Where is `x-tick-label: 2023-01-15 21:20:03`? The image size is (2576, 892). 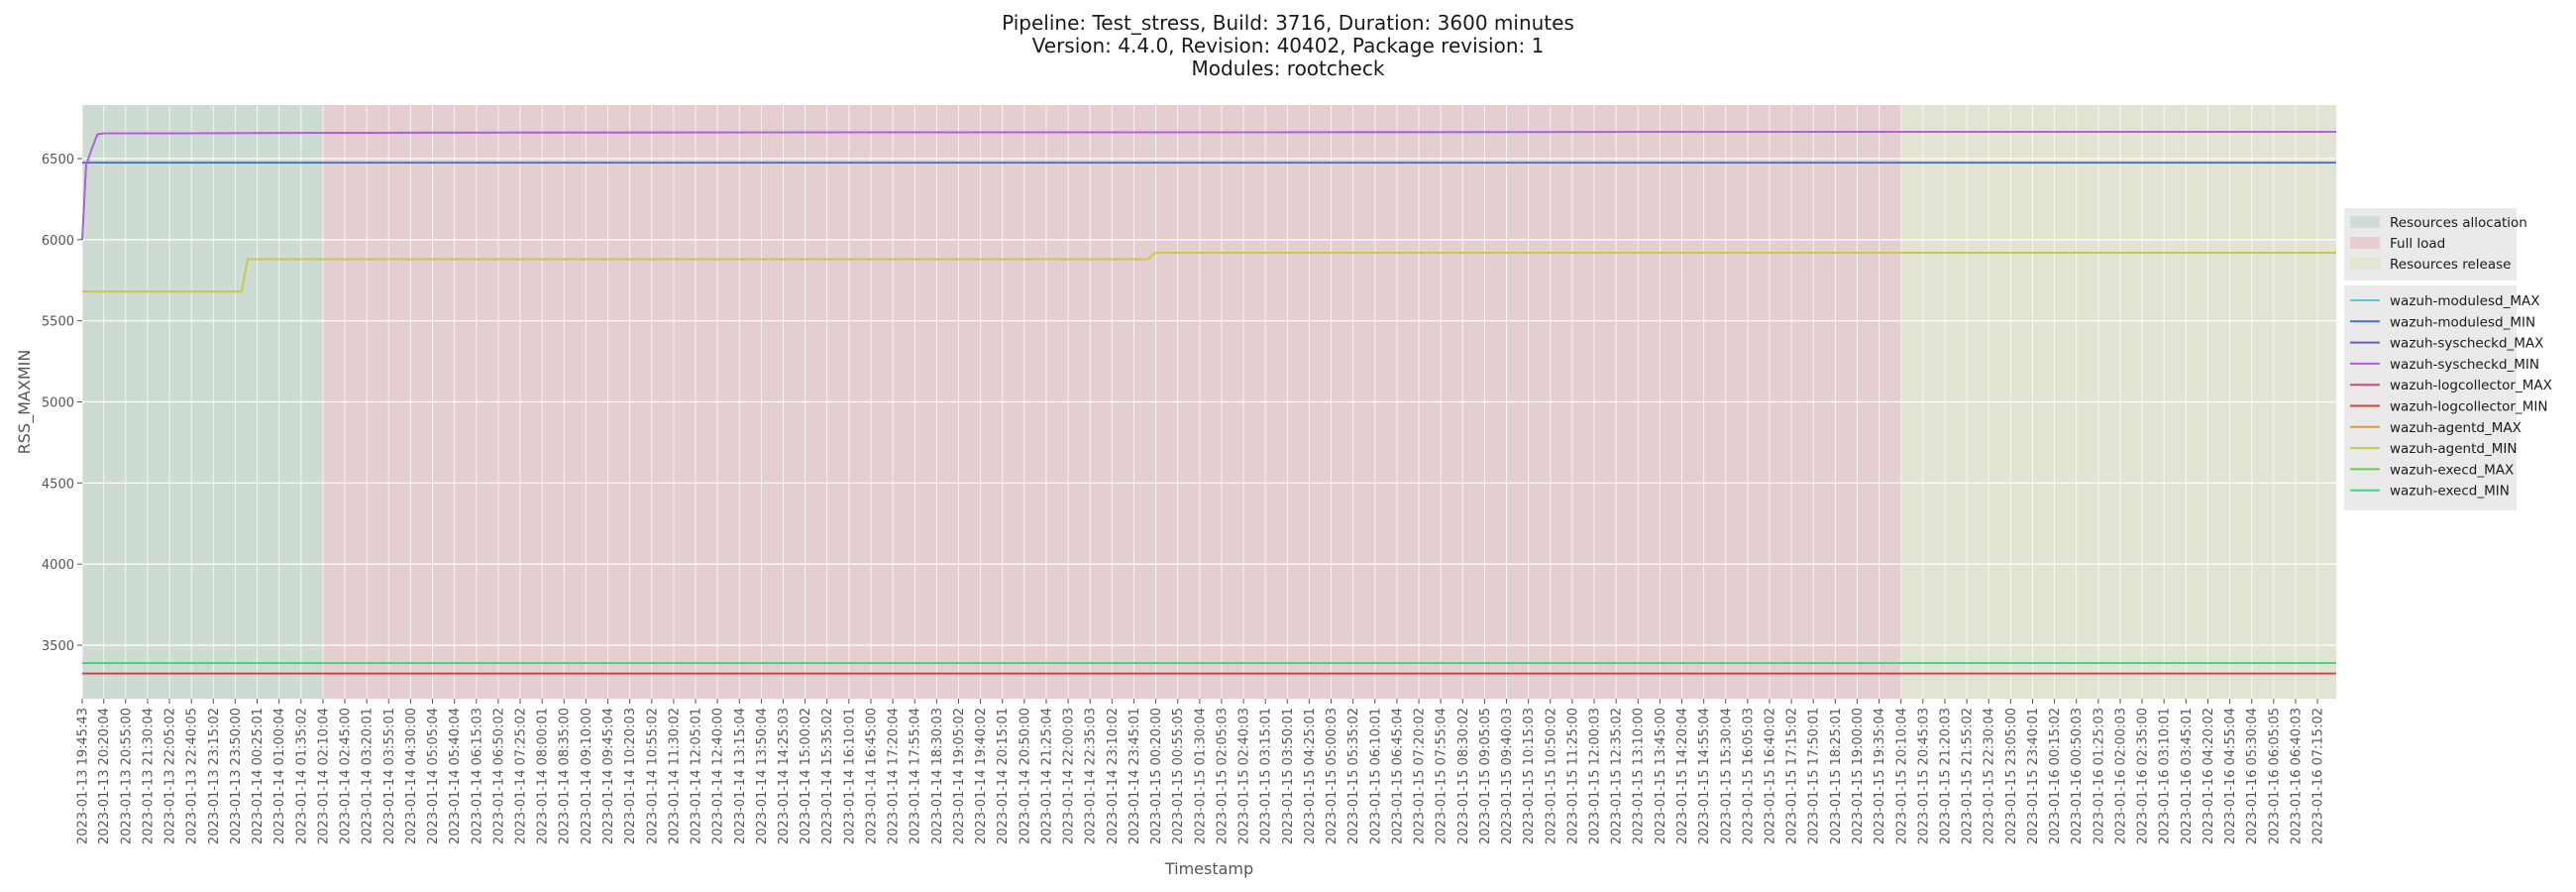 x-tick-label: 2023-01-15 21:20:03 is located at coordinates (1945, 776).